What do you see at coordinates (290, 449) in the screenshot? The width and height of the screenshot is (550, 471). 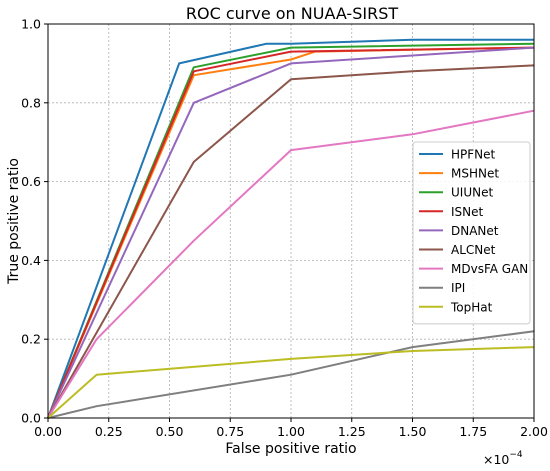 I see `x-axis-label: False positive ratio` at bounding box center [290, 449].